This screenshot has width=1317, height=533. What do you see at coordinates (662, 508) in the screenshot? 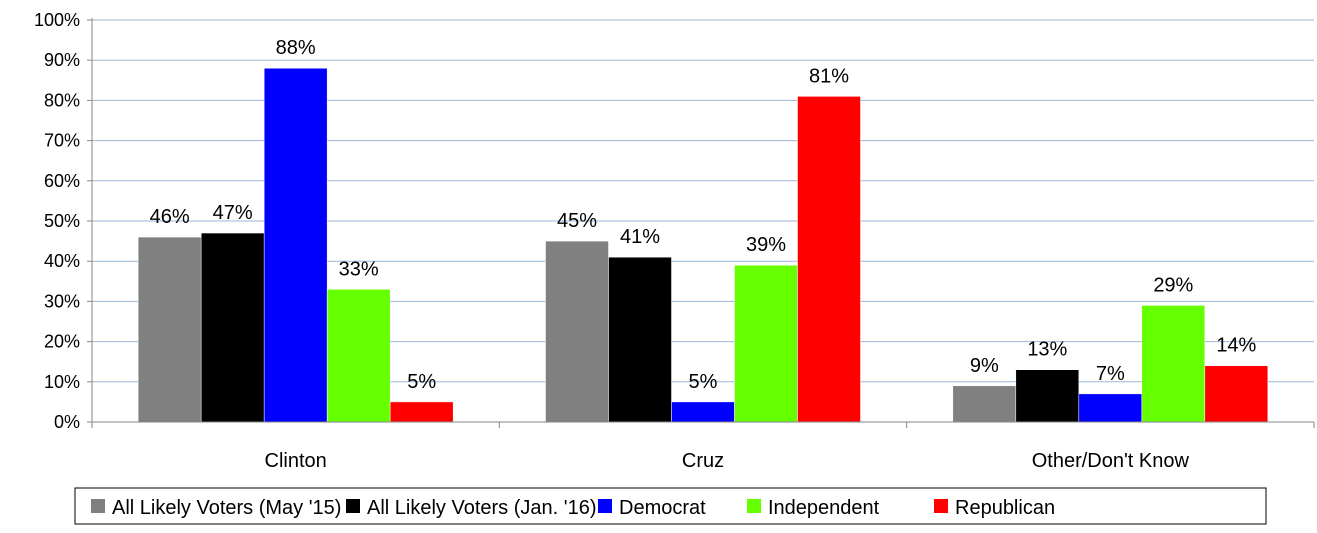
I see `legend-label: Democrat` at bounding box center [662, 508].